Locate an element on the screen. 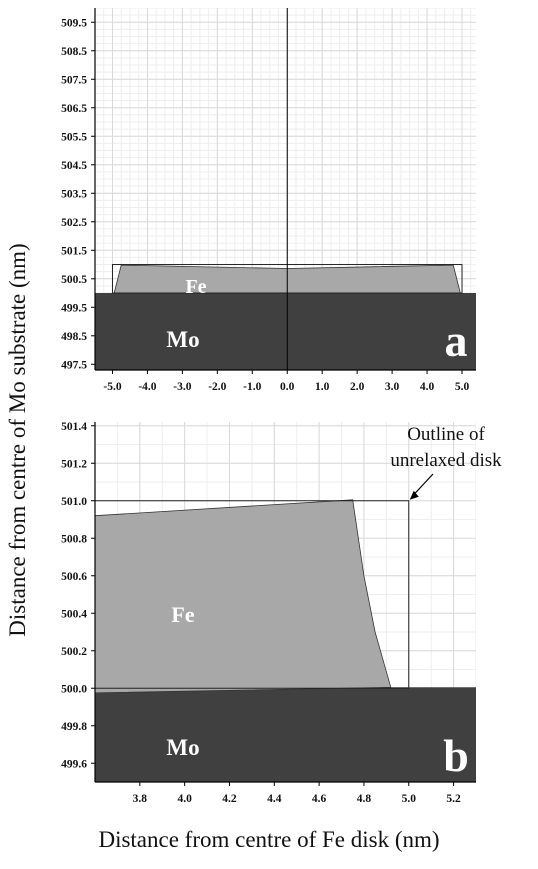 The image size is (538, 869). annotation-arrow-head is located at coordinates (414, 495).